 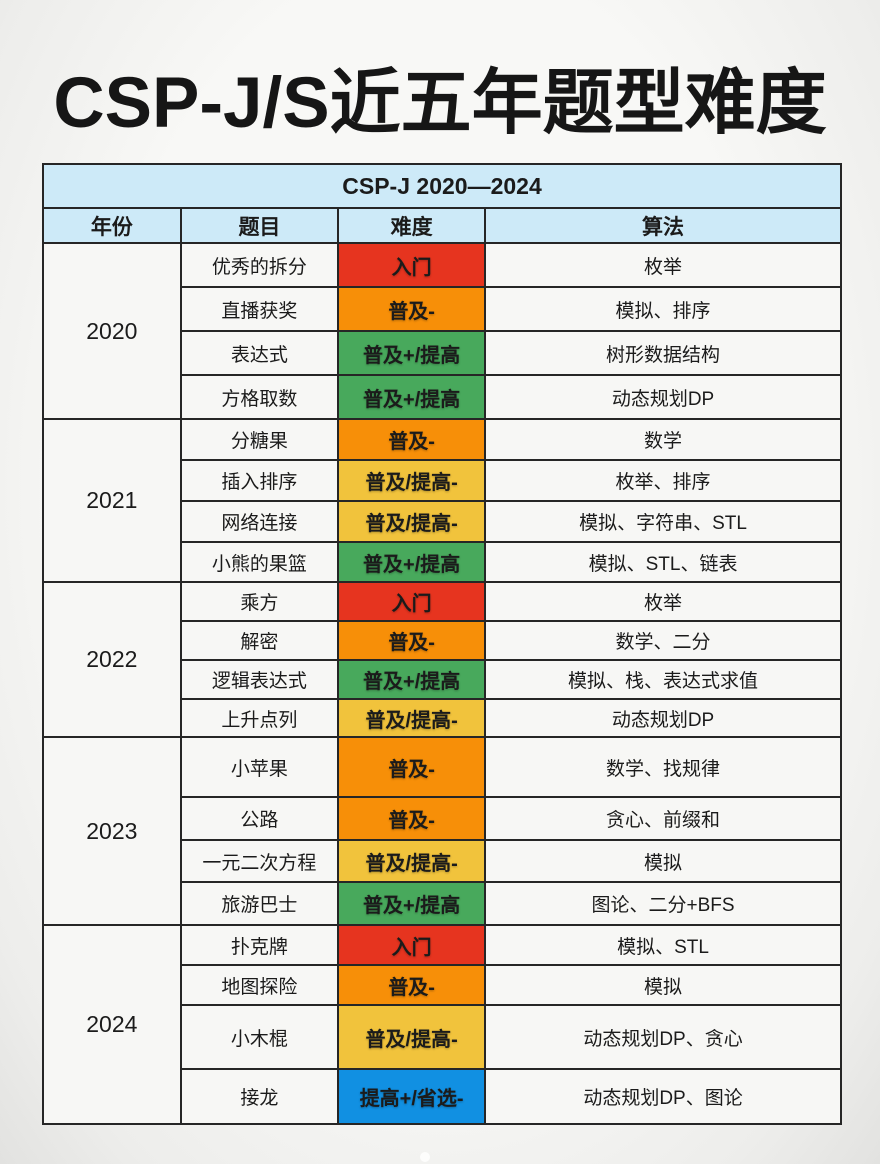 What do you see at coordinates (663, 767) in the screenshot?
I see `algorithm-cell: 数学、找规律` at bounding box center [663, 767].